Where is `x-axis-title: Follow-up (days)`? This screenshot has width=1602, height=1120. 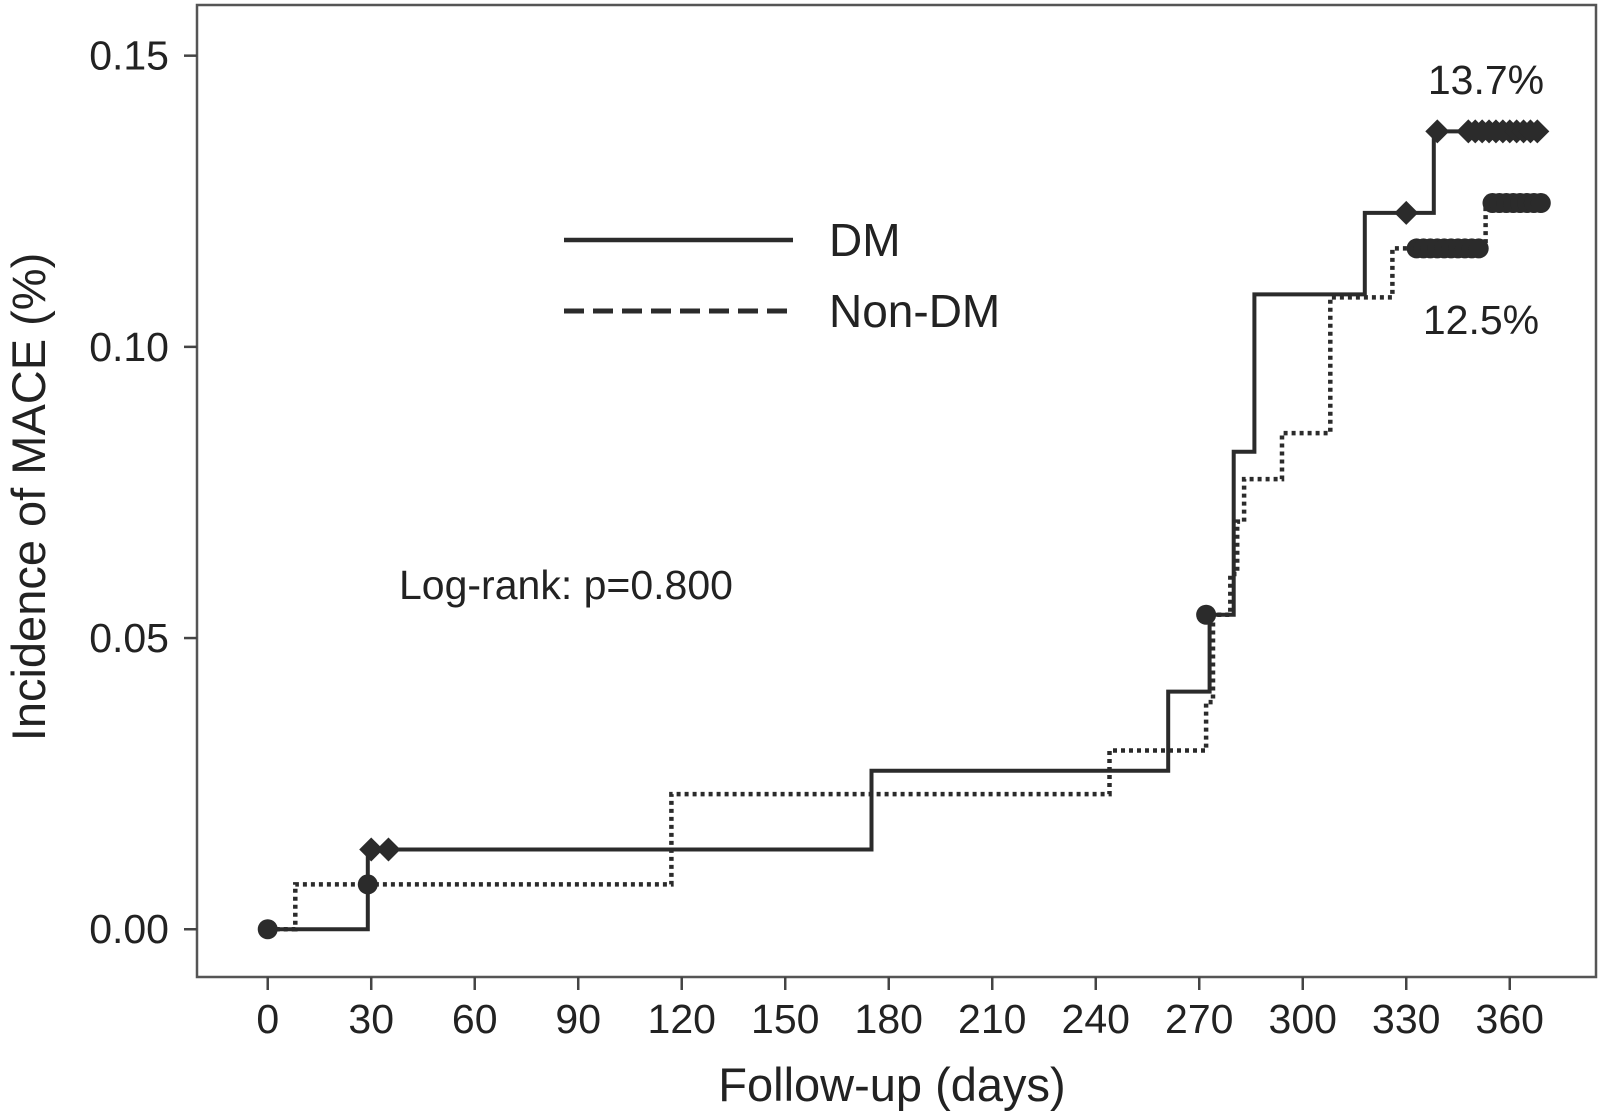 x-axis-title: Follow-up (days) is located at coordinates (891, 1084).